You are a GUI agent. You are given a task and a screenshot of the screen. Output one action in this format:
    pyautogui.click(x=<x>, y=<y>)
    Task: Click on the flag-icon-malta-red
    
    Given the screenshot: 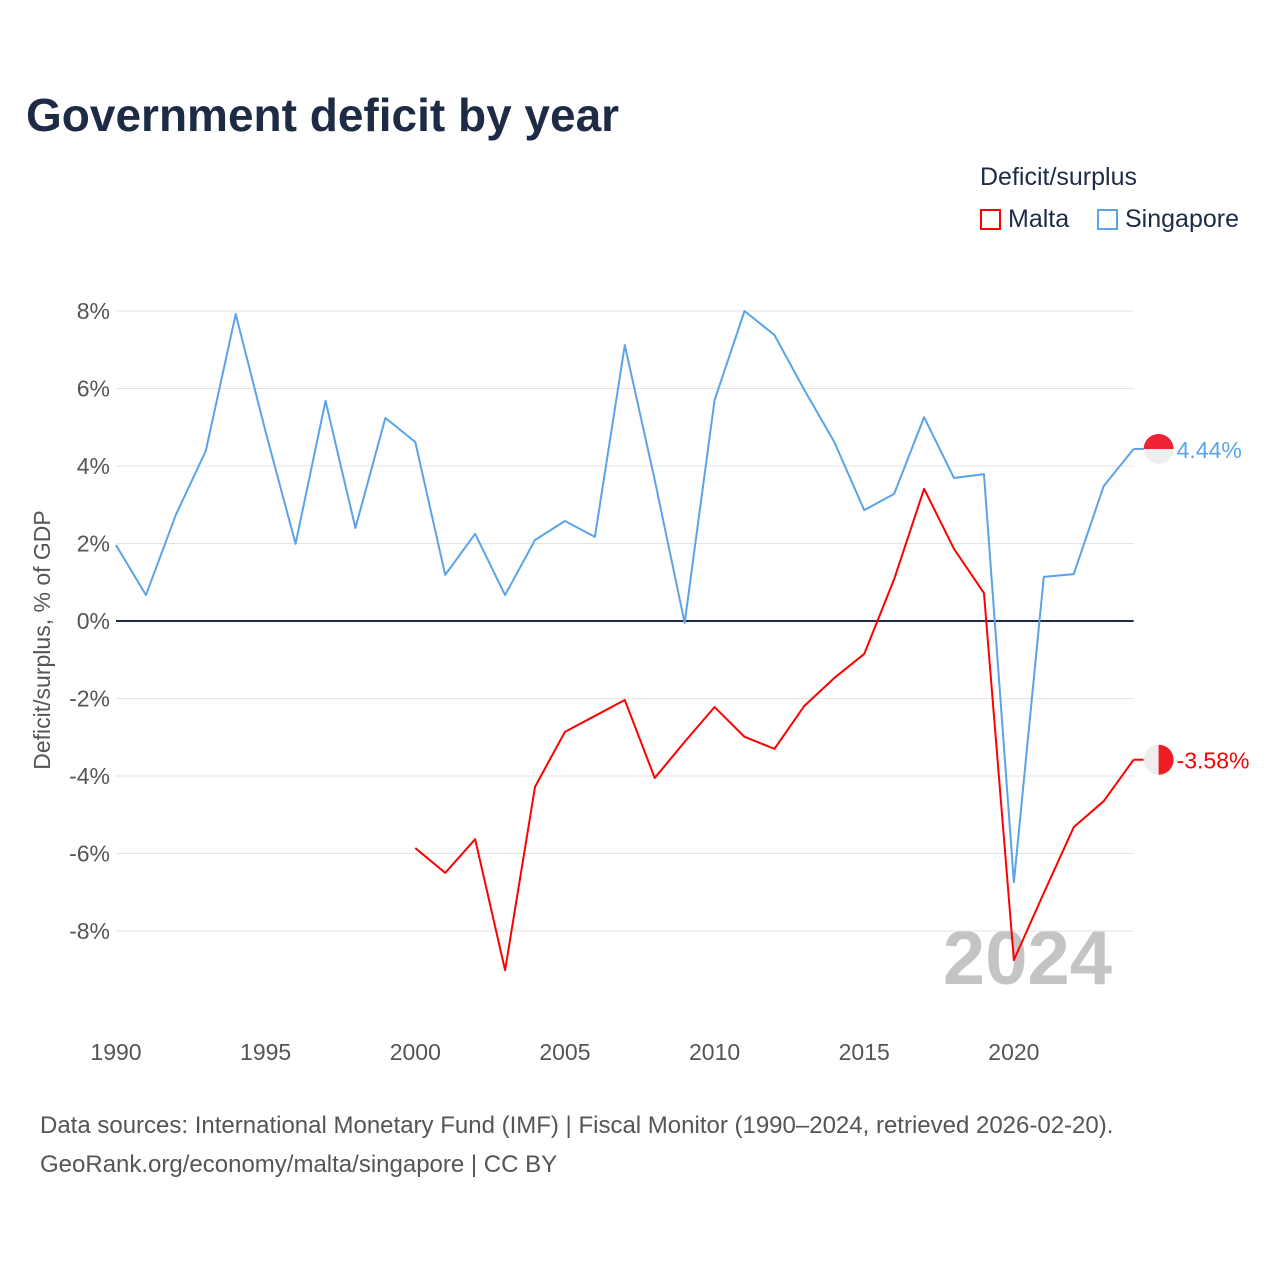 What is the action you would take?
    pyautogui.click(x=1166, y=759)
    